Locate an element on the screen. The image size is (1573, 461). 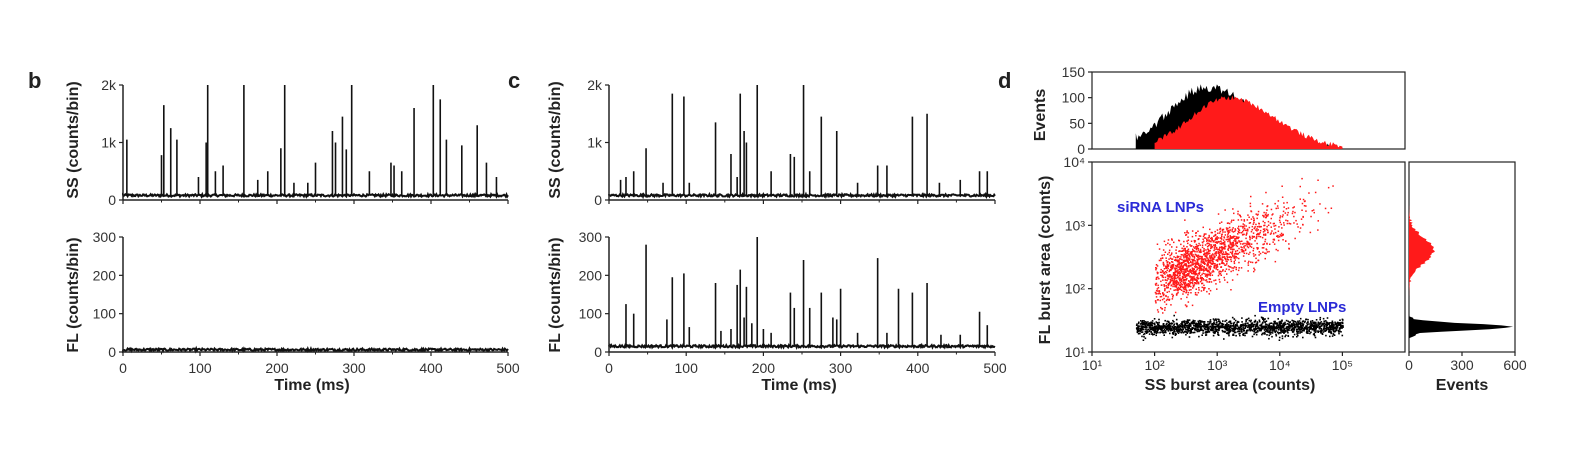
panel-c-fl-xtick-label: 500 is located at coordinates (995, 368).